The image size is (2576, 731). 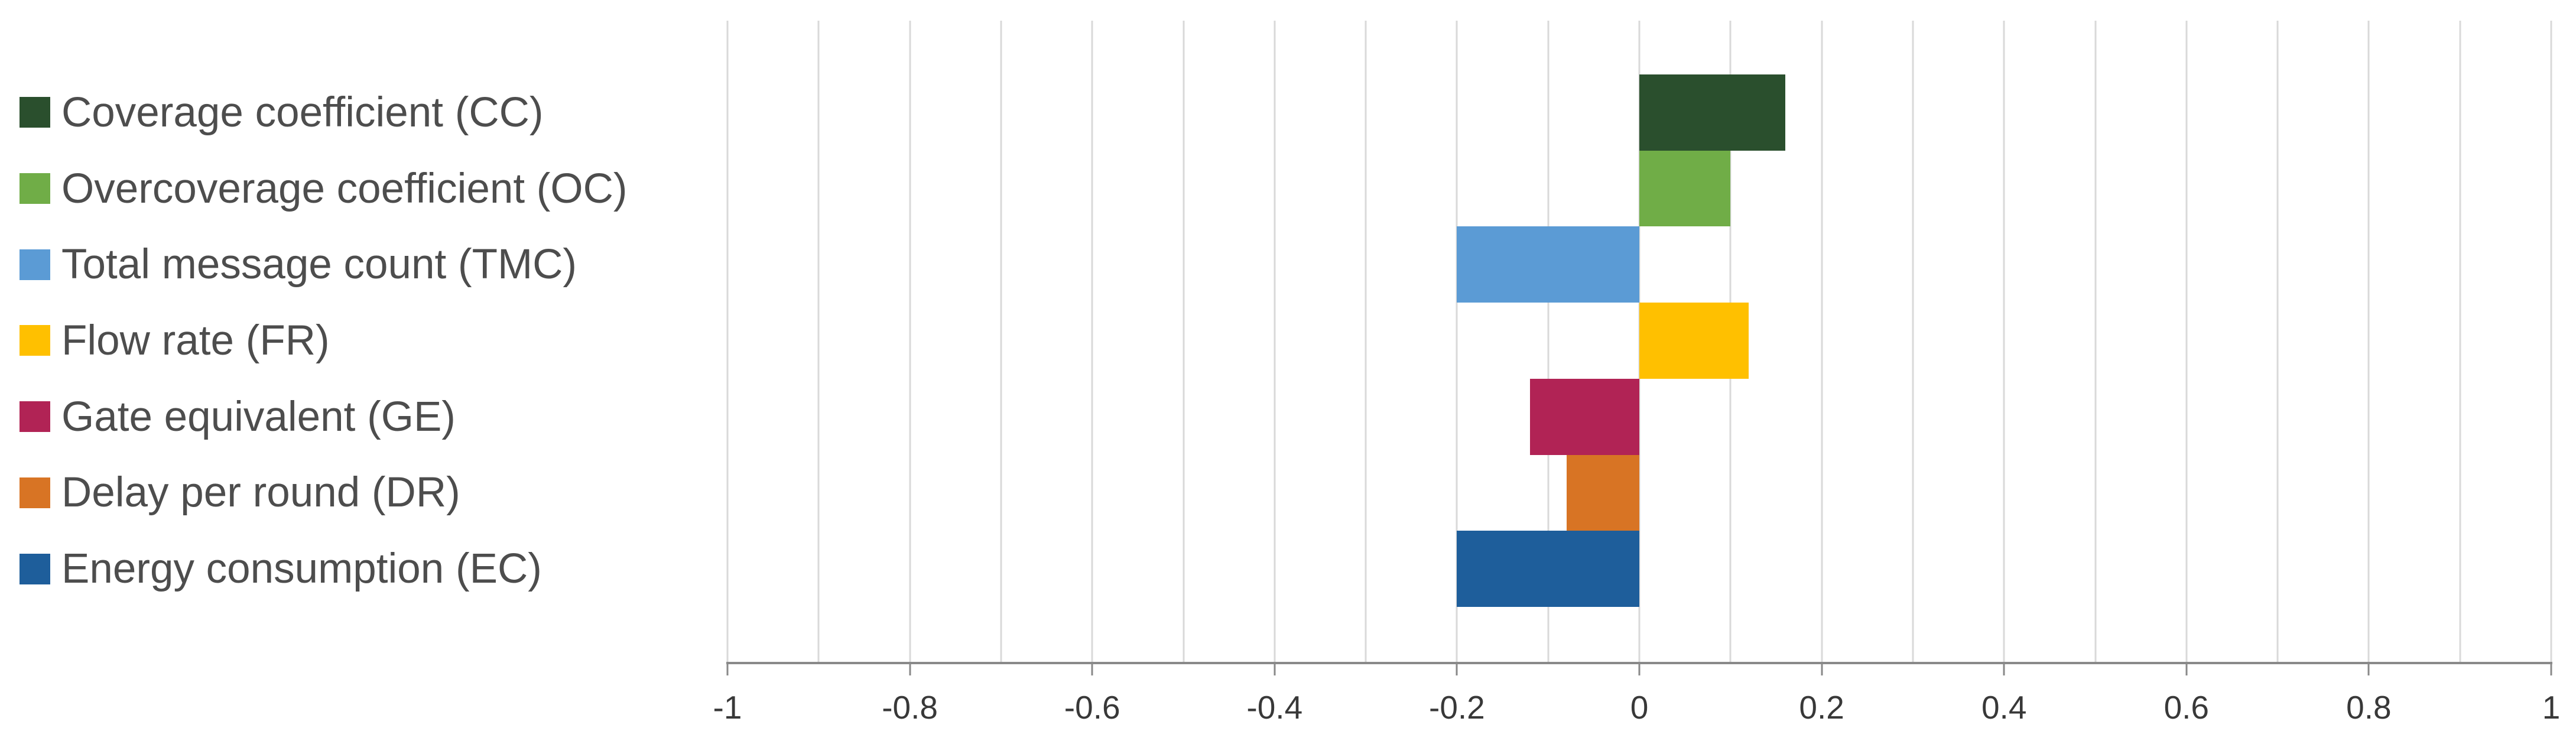 What do you see at coordinates (1584, 416) in the screenshot?
I see `bar-gate-equivalent-ge` at bounding box center [1584, 416].